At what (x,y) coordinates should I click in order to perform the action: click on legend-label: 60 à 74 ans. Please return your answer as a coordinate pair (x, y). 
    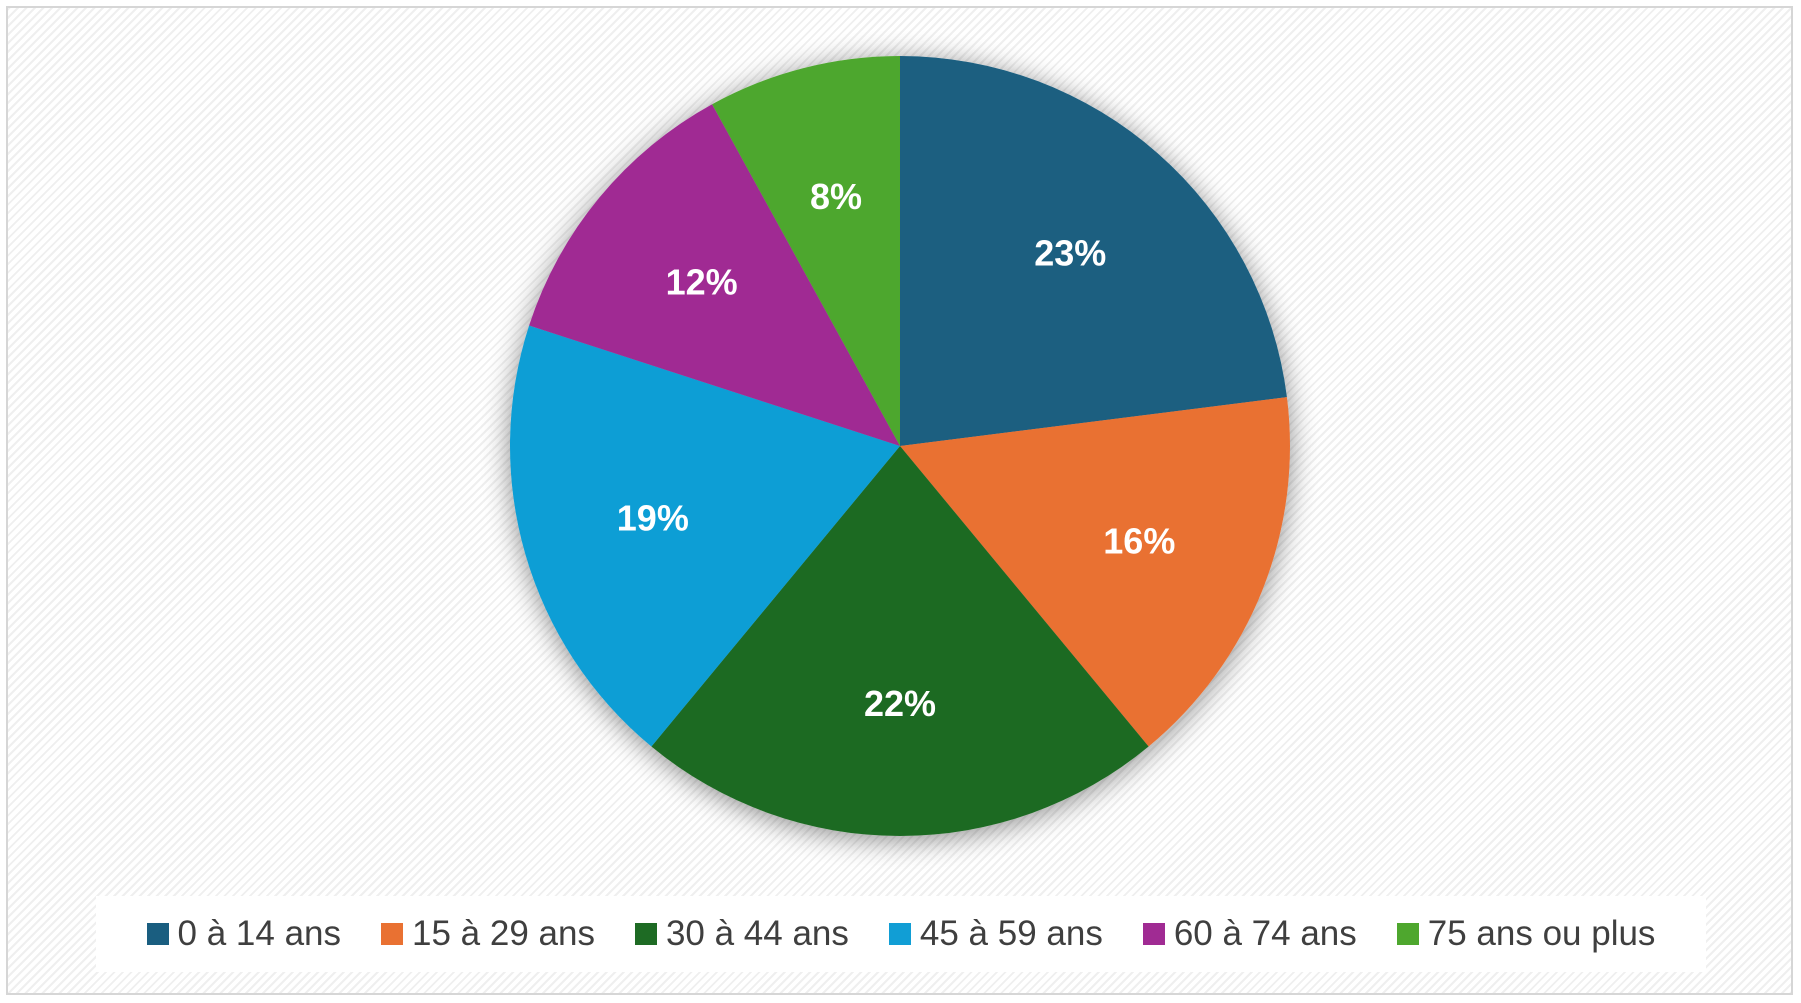
    Looking at the image, I should click on (1265, 933).